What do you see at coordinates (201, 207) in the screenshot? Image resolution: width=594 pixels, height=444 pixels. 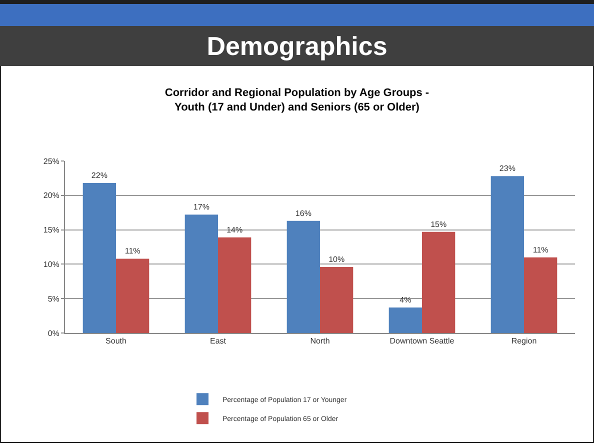 I see `data-label: 17%` at bounding box center [201, 207].